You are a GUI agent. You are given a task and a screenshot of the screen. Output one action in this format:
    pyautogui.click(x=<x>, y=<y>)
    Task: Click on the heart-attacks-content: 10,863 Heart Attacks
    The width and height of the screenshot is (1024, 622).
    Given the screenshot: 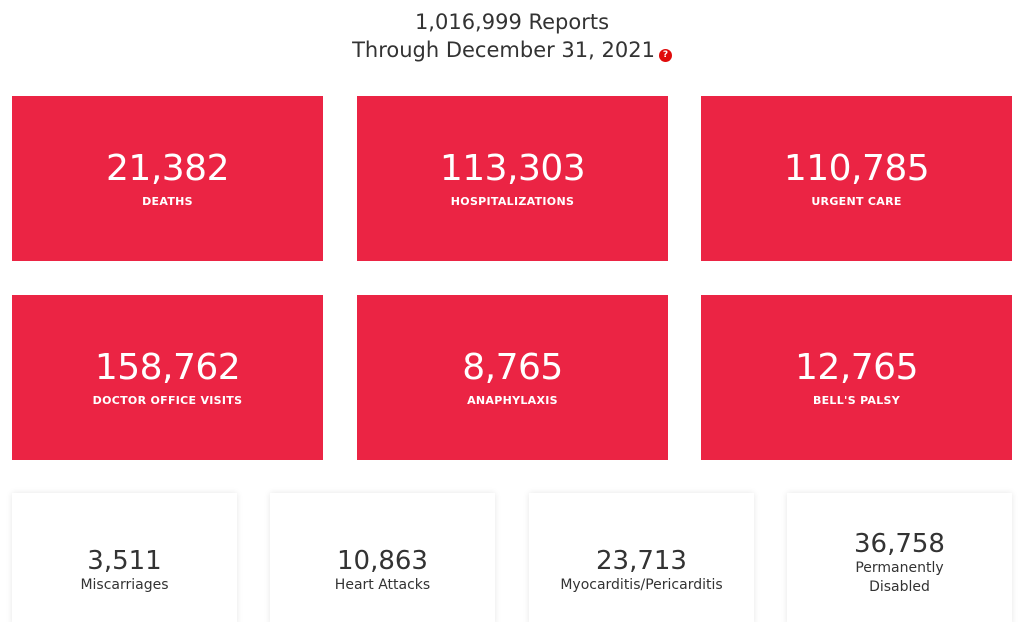 What is the action you would take?
    pyautogui.click(x=382, y=570)
    